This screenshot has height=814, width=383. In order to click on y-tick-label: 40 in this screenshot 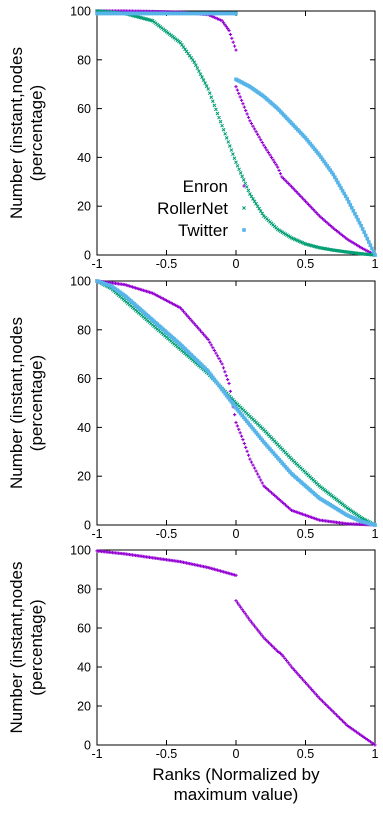, I will do `click(84, 668)`.